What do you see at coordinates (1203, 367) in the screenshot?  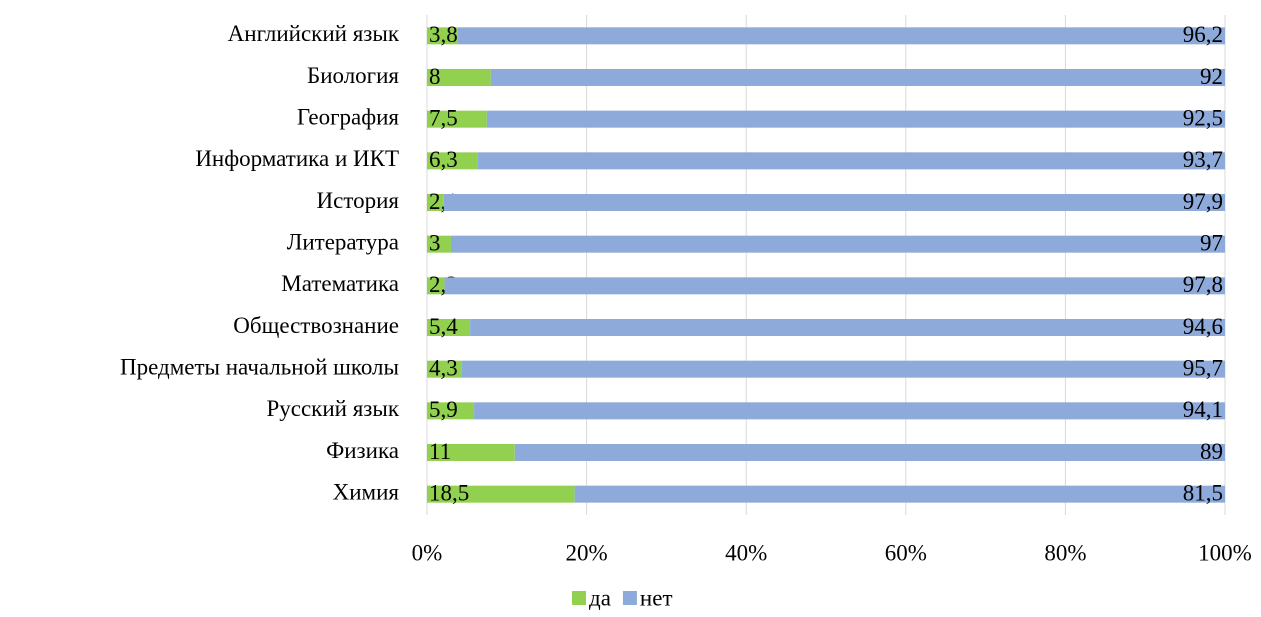 I see `data-label: 95,7` at bounding box center [1203, 367].